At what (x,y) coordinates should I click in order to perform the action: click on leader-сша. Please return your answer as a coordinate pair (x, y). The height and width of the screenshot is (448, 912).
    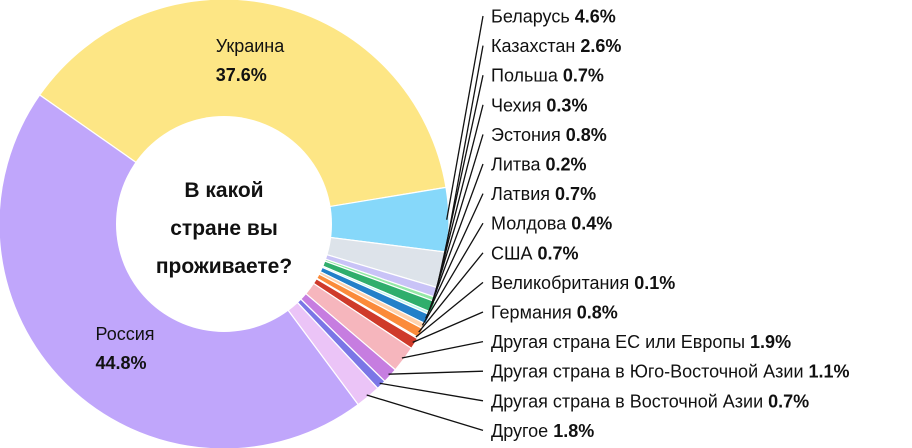
    Looking at the image, I should click on (451, 292).